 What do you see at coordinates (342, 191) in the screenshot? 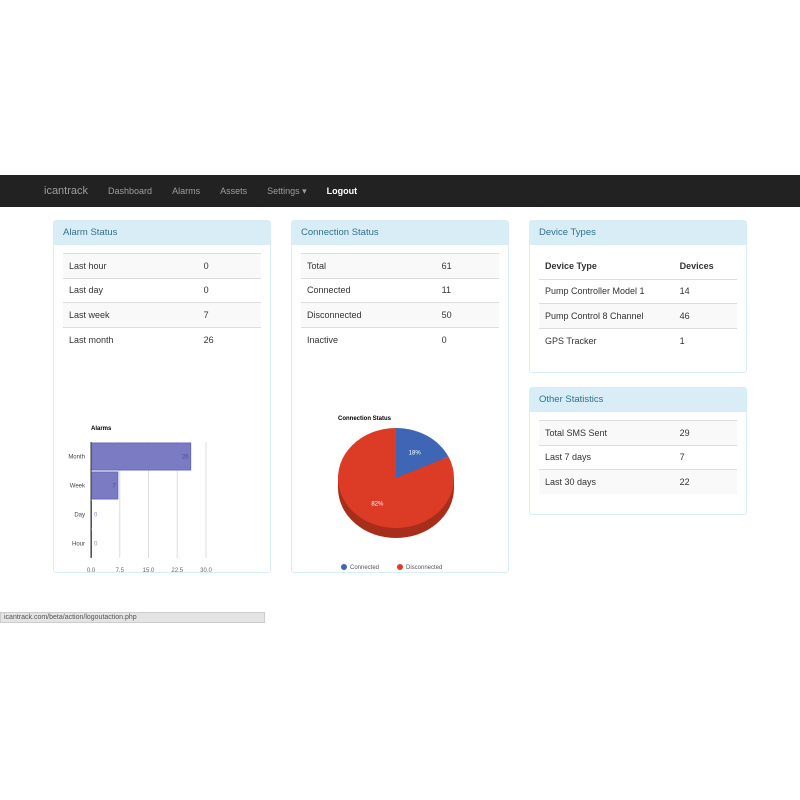
I see `nav-logout: Logout` at bounding box center [342, 191].